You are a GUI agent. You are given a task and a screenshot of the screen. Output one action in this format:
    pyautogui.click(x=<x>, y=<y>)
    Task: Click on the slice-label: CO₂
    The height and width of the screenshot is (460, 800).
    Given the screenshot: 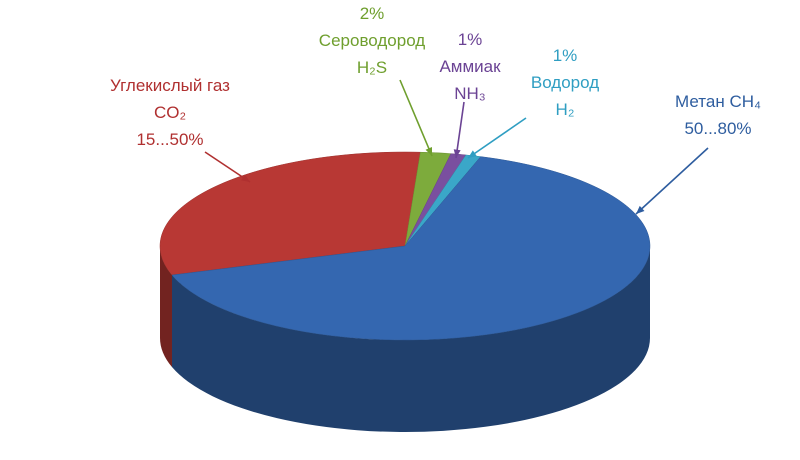 What is the action you would take?
    pyautogui.click(x=170, y=112)
    